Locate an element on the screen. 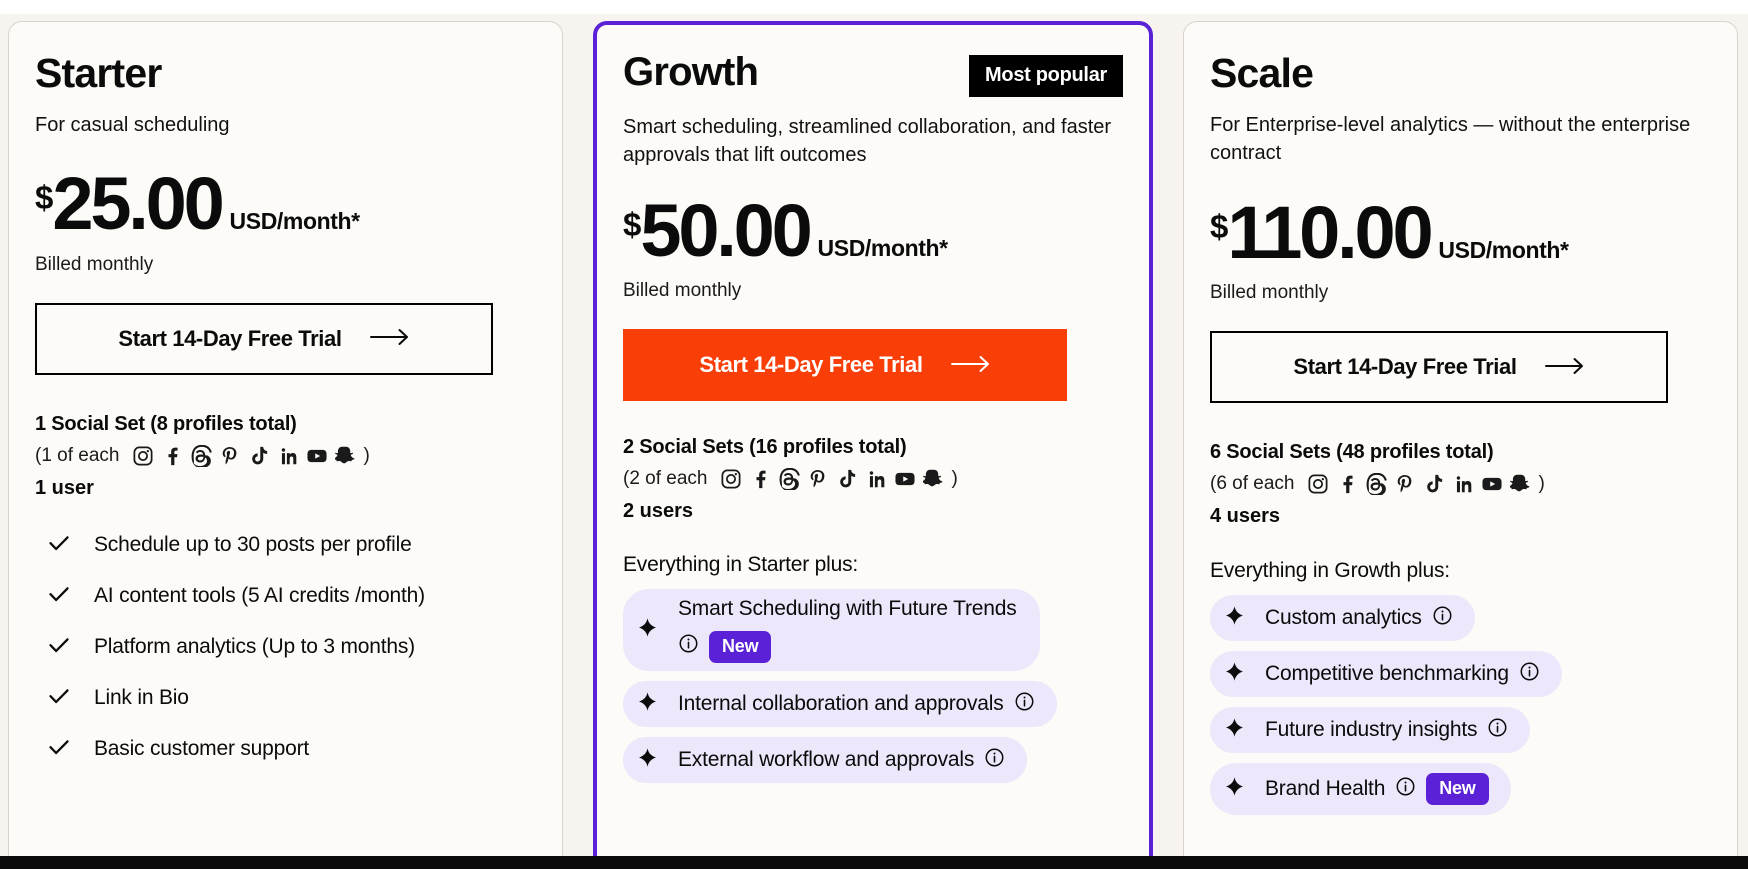 The width and height of the screenshot is (1748, 869). price-block: $25.00 USD/month* is located at coordinates (285, 204).